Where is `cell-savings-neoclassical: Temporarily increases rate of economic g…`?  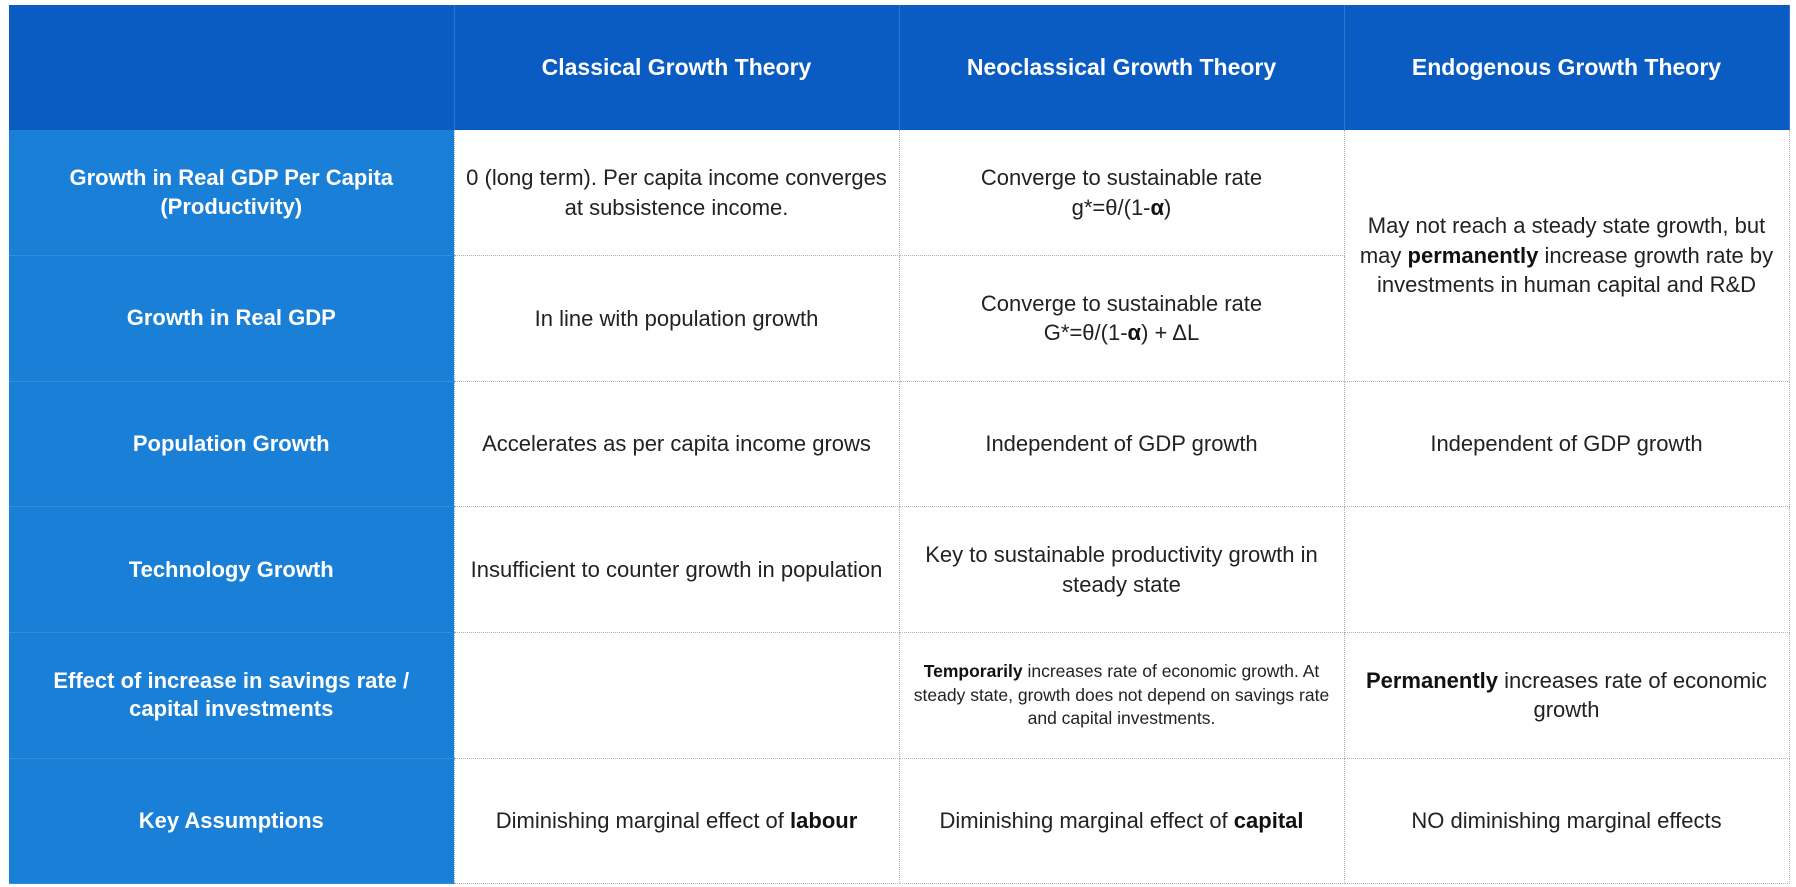
cell-savings-neoclassical: Temporarily increases rate of economic g… is located at coordinates (1121, 695).